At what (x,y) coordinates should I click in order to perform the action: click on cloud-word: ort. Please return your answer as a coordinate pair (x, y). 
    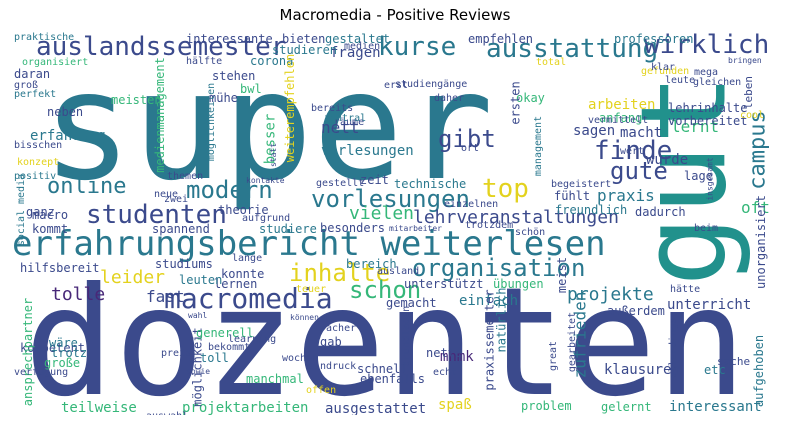
    Looking at the image, I should click on (470, 148).